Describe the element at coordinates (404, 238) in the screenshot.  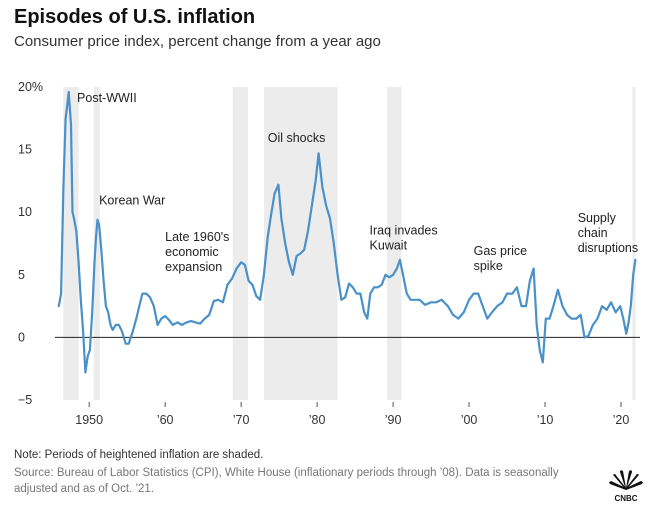
I see `annotation-label: Iraq invades Kuwait` at that location.